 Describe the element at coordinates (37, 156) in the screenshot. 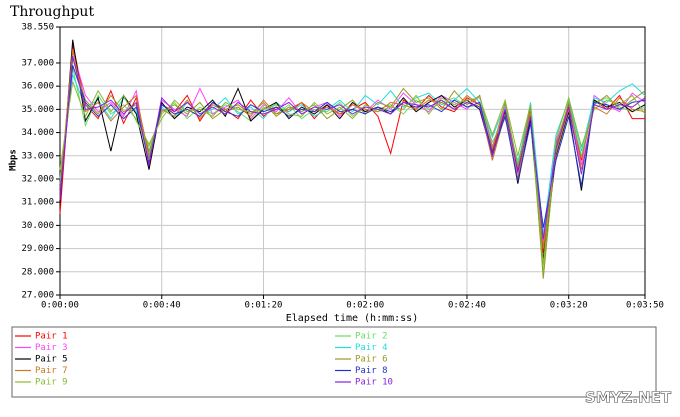

I see `y-tick-label: 33.000` at that location.